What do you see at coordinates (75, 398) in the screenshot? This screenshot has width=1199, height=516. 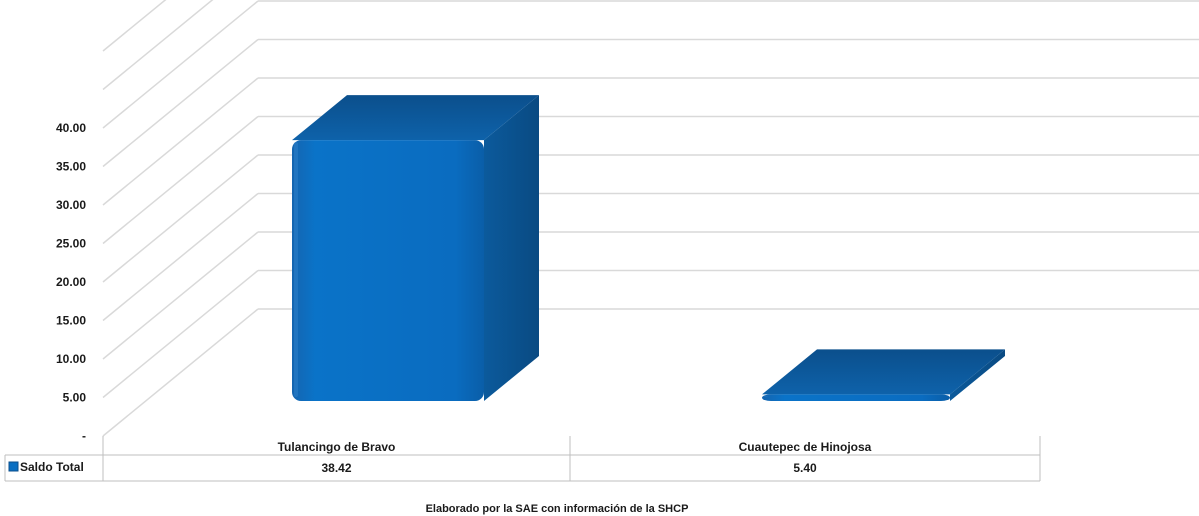 I see `y-tick-label: 5.00` at bounding box center [75, 398].